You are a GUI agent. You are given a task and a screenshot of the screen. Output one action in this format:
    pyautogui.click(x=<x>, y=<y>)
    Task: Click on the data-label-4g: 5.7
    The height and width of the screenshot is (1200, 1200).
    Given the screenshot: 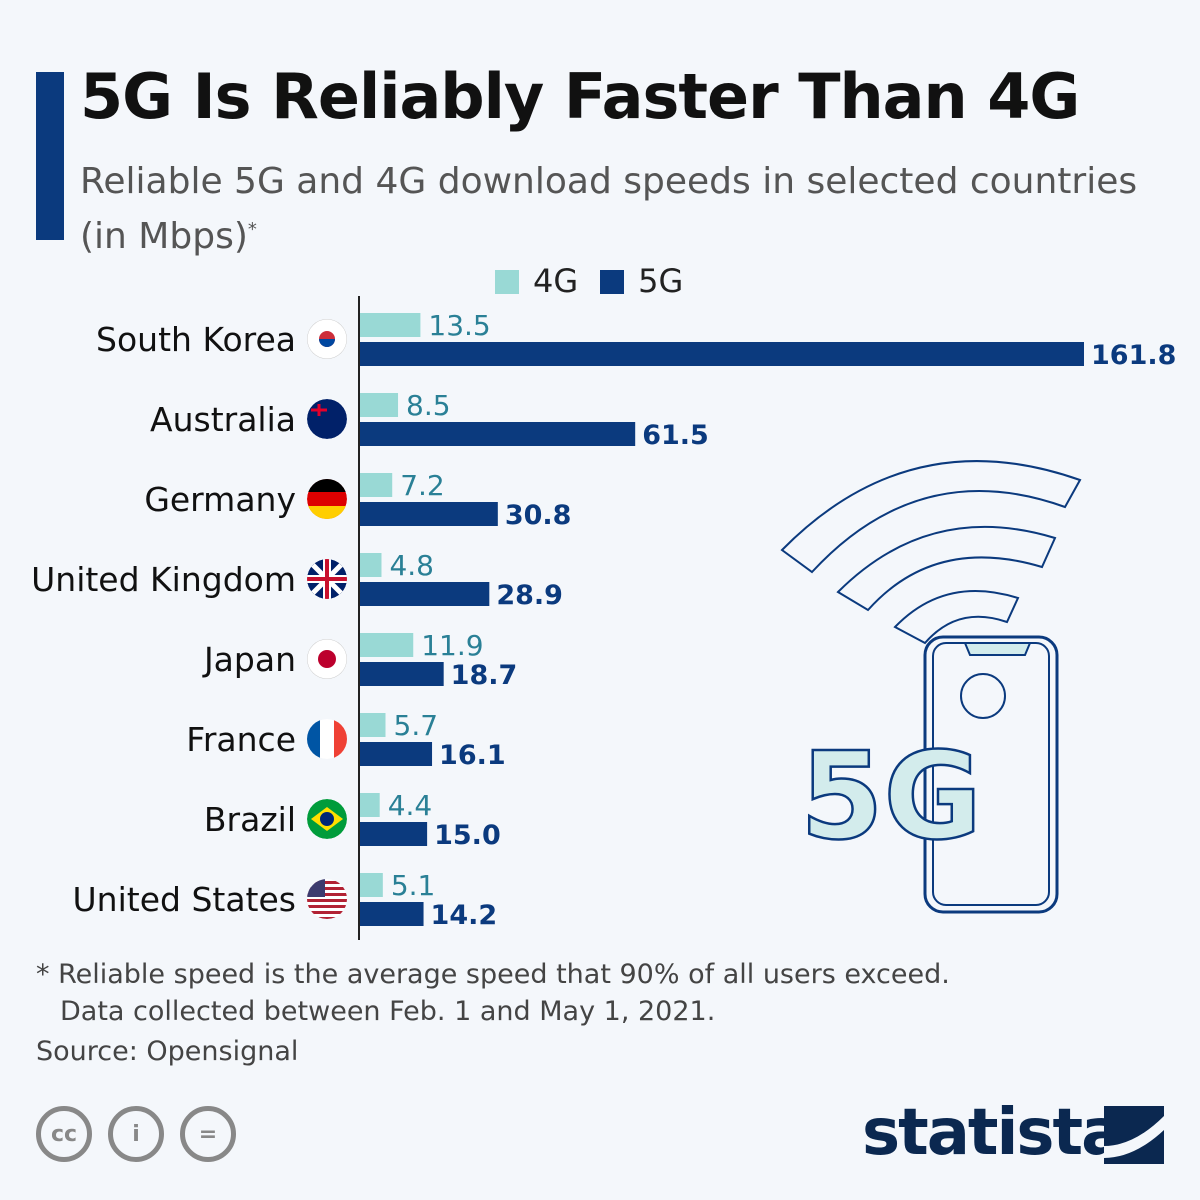 What is the action you would take?
    pyautogui.click(x=416, y=725)
    